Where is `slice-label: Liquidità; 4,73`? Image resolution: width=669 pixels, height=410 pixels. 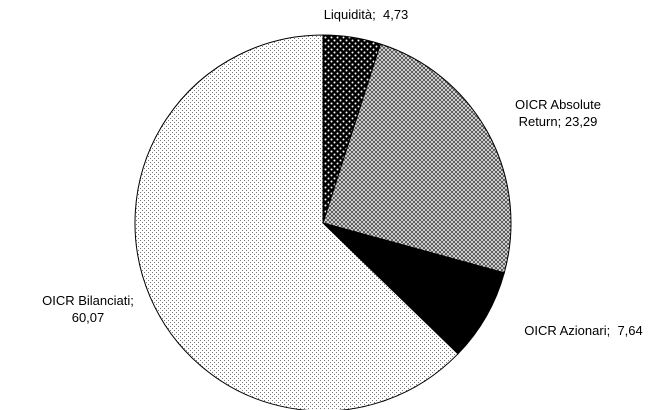
slice-label: Liquidità; 4,73 is located at coordinates (366, 14).